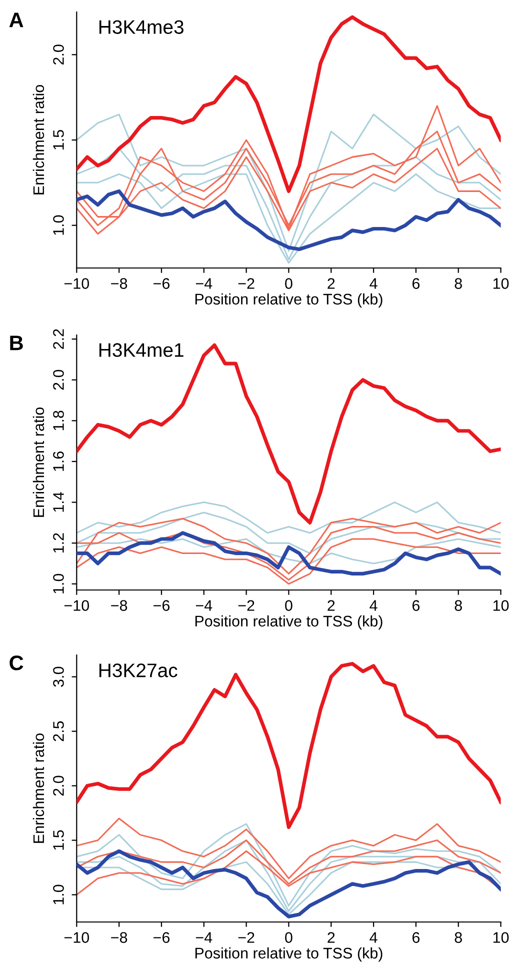 The height and width of the screenshot is (970, 511). Describe the element at coordinates (58, 420) in the screenshot. I see `y-tick-label: 1.8` at that location.